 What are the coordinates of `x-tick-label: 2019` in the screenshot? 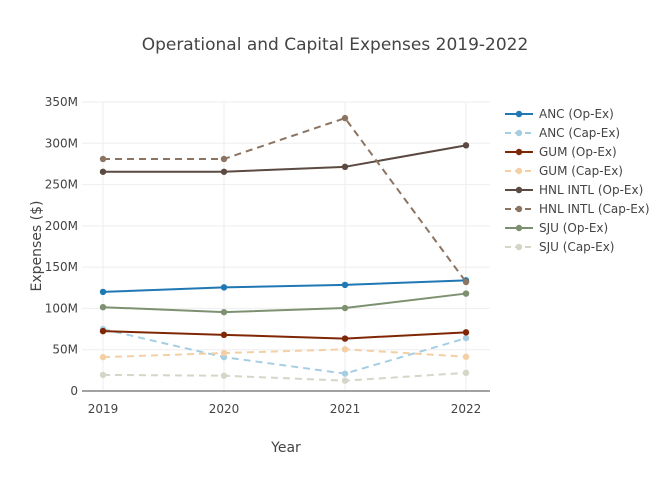 It's located at (103, 409).